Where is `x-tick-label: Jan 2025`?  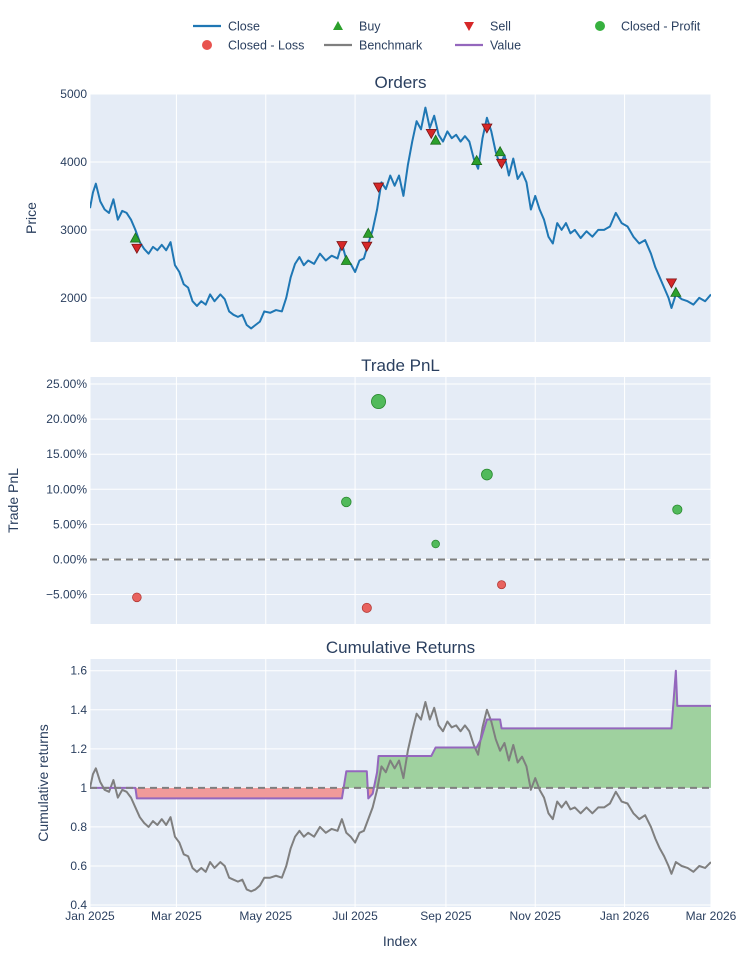 x-tick-label: Jan 2025 is located at coordinates (90, 916).